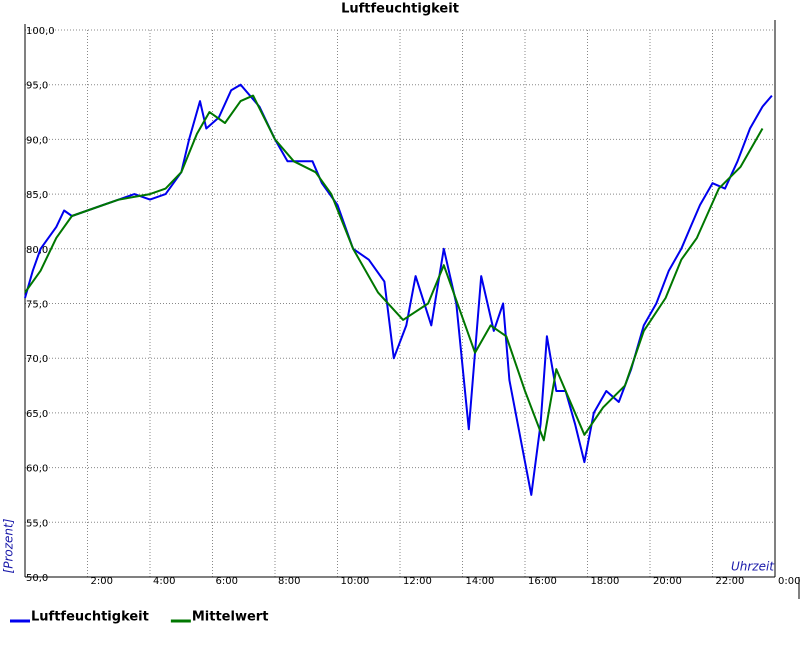  I want to click on x-tick-label: 18:00, so click(605, 581).